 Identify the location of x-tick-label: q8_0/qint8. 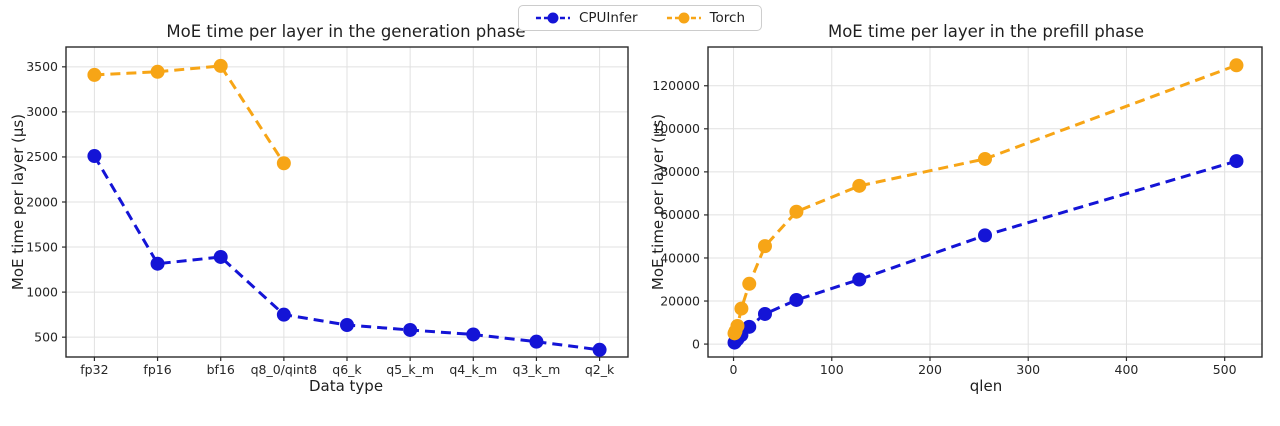
(284, 369).